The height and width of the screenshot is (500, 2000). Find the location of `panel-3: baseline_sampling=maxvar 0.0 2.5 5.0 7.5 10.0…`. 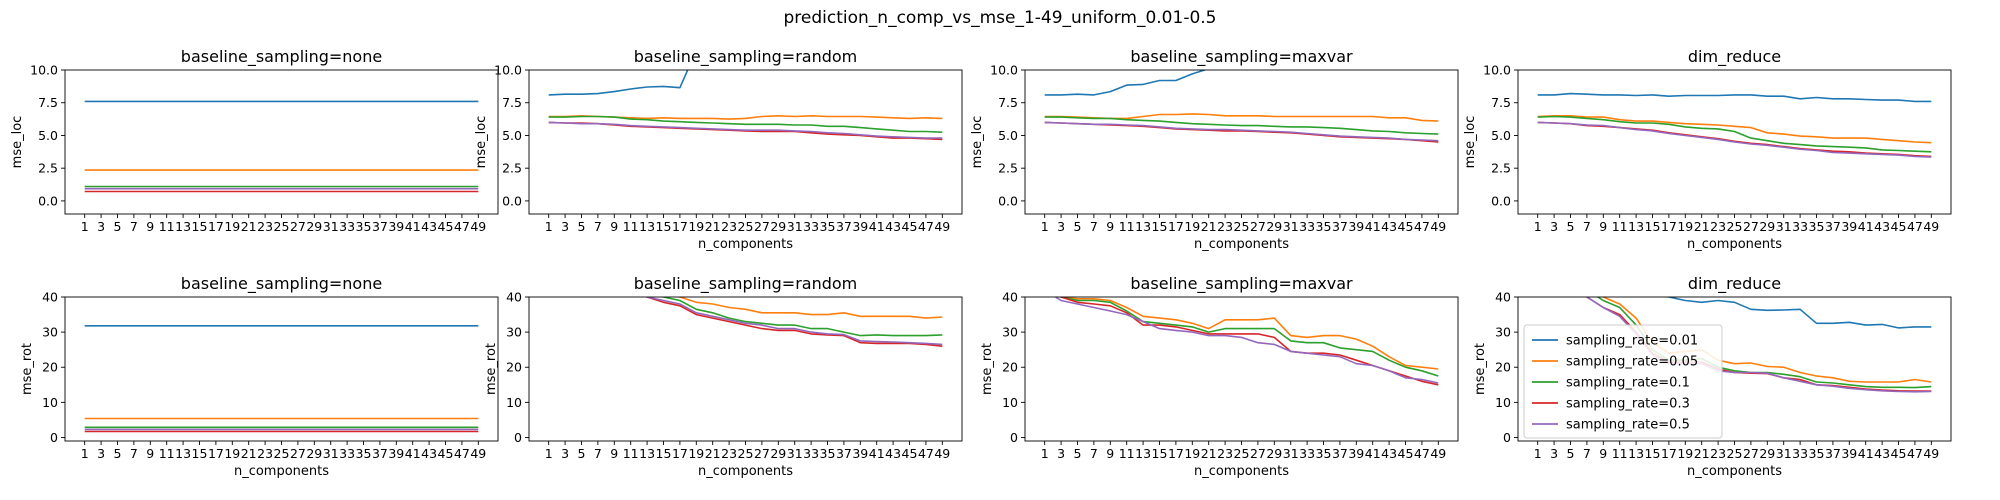

panel-3: baseline_sampling=maxvar 0.0 2.5 5.0 7.5 10.0… is located at coordinates (1214, 149).